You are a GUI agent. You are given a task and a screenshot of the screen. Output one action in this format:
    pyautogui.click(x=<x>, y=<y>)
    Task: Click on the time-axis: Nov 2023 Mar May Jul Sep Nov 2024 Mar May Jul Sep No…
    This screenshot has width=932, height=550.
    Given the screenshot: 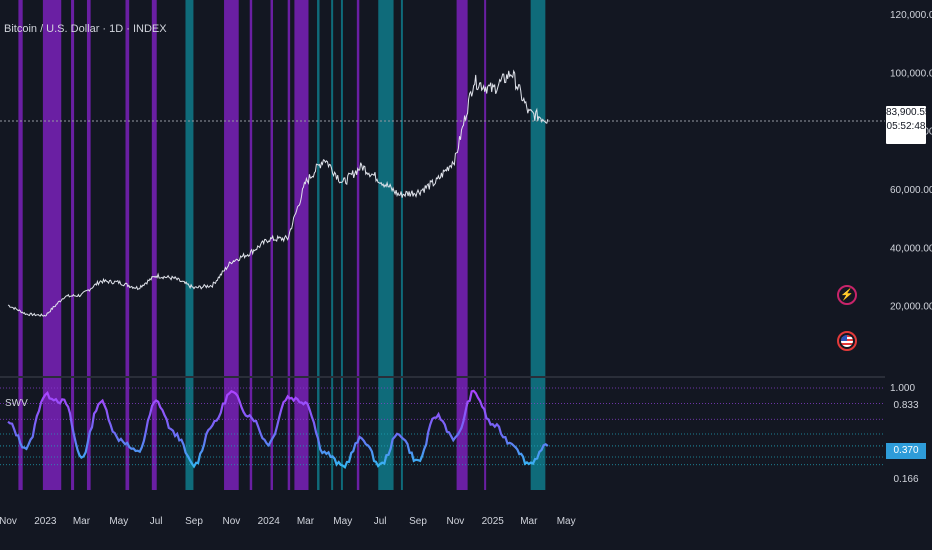 What is the action you would take?
    pyautogui.click(x=288, y=521)
    